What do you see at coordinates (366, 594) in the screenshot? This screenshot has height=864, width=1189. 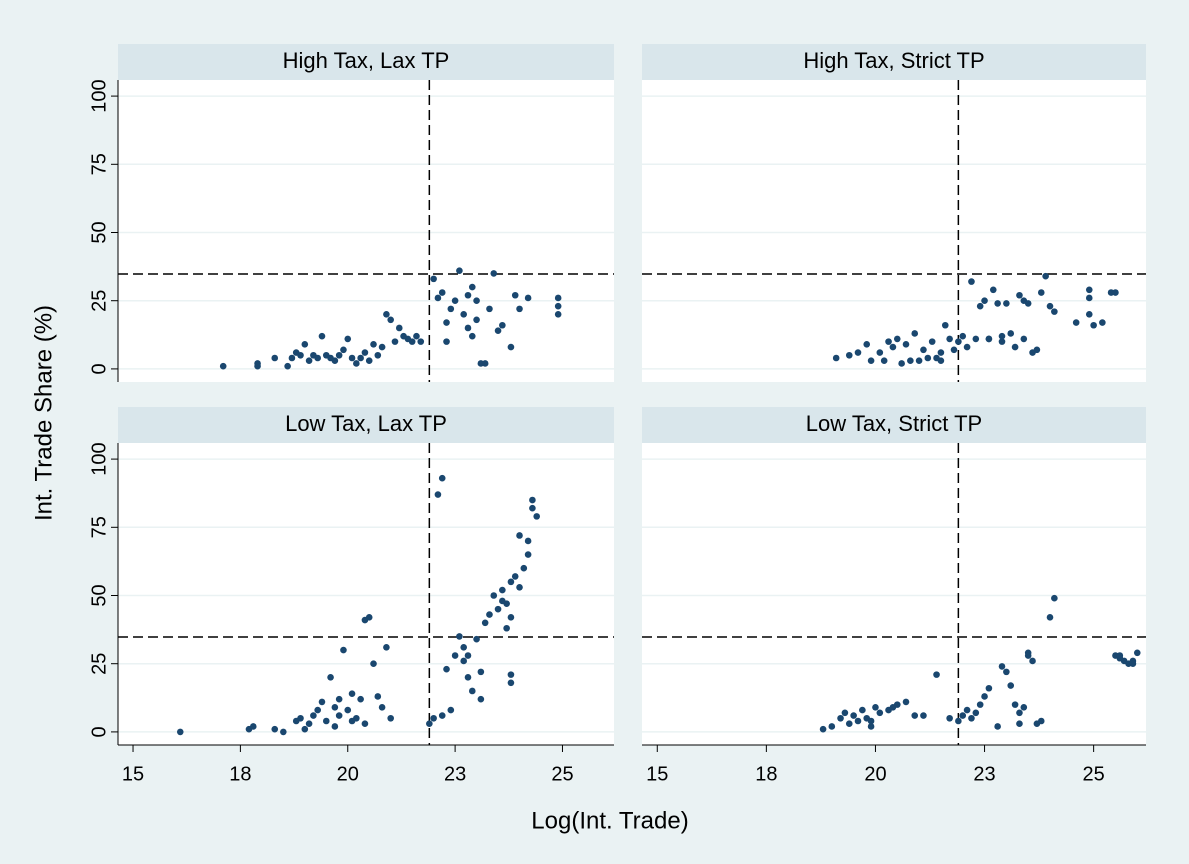 I see `plot-area` at bounding box center [366, 594].